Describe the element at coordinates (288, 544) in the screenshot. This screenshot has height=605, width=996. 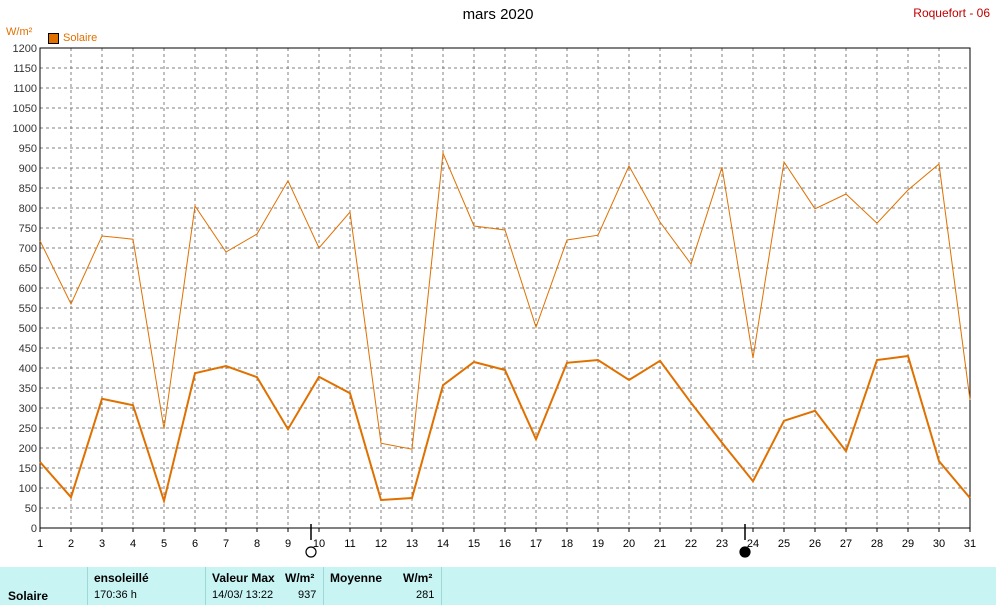
I see `x-tick-label: 9` at that location.